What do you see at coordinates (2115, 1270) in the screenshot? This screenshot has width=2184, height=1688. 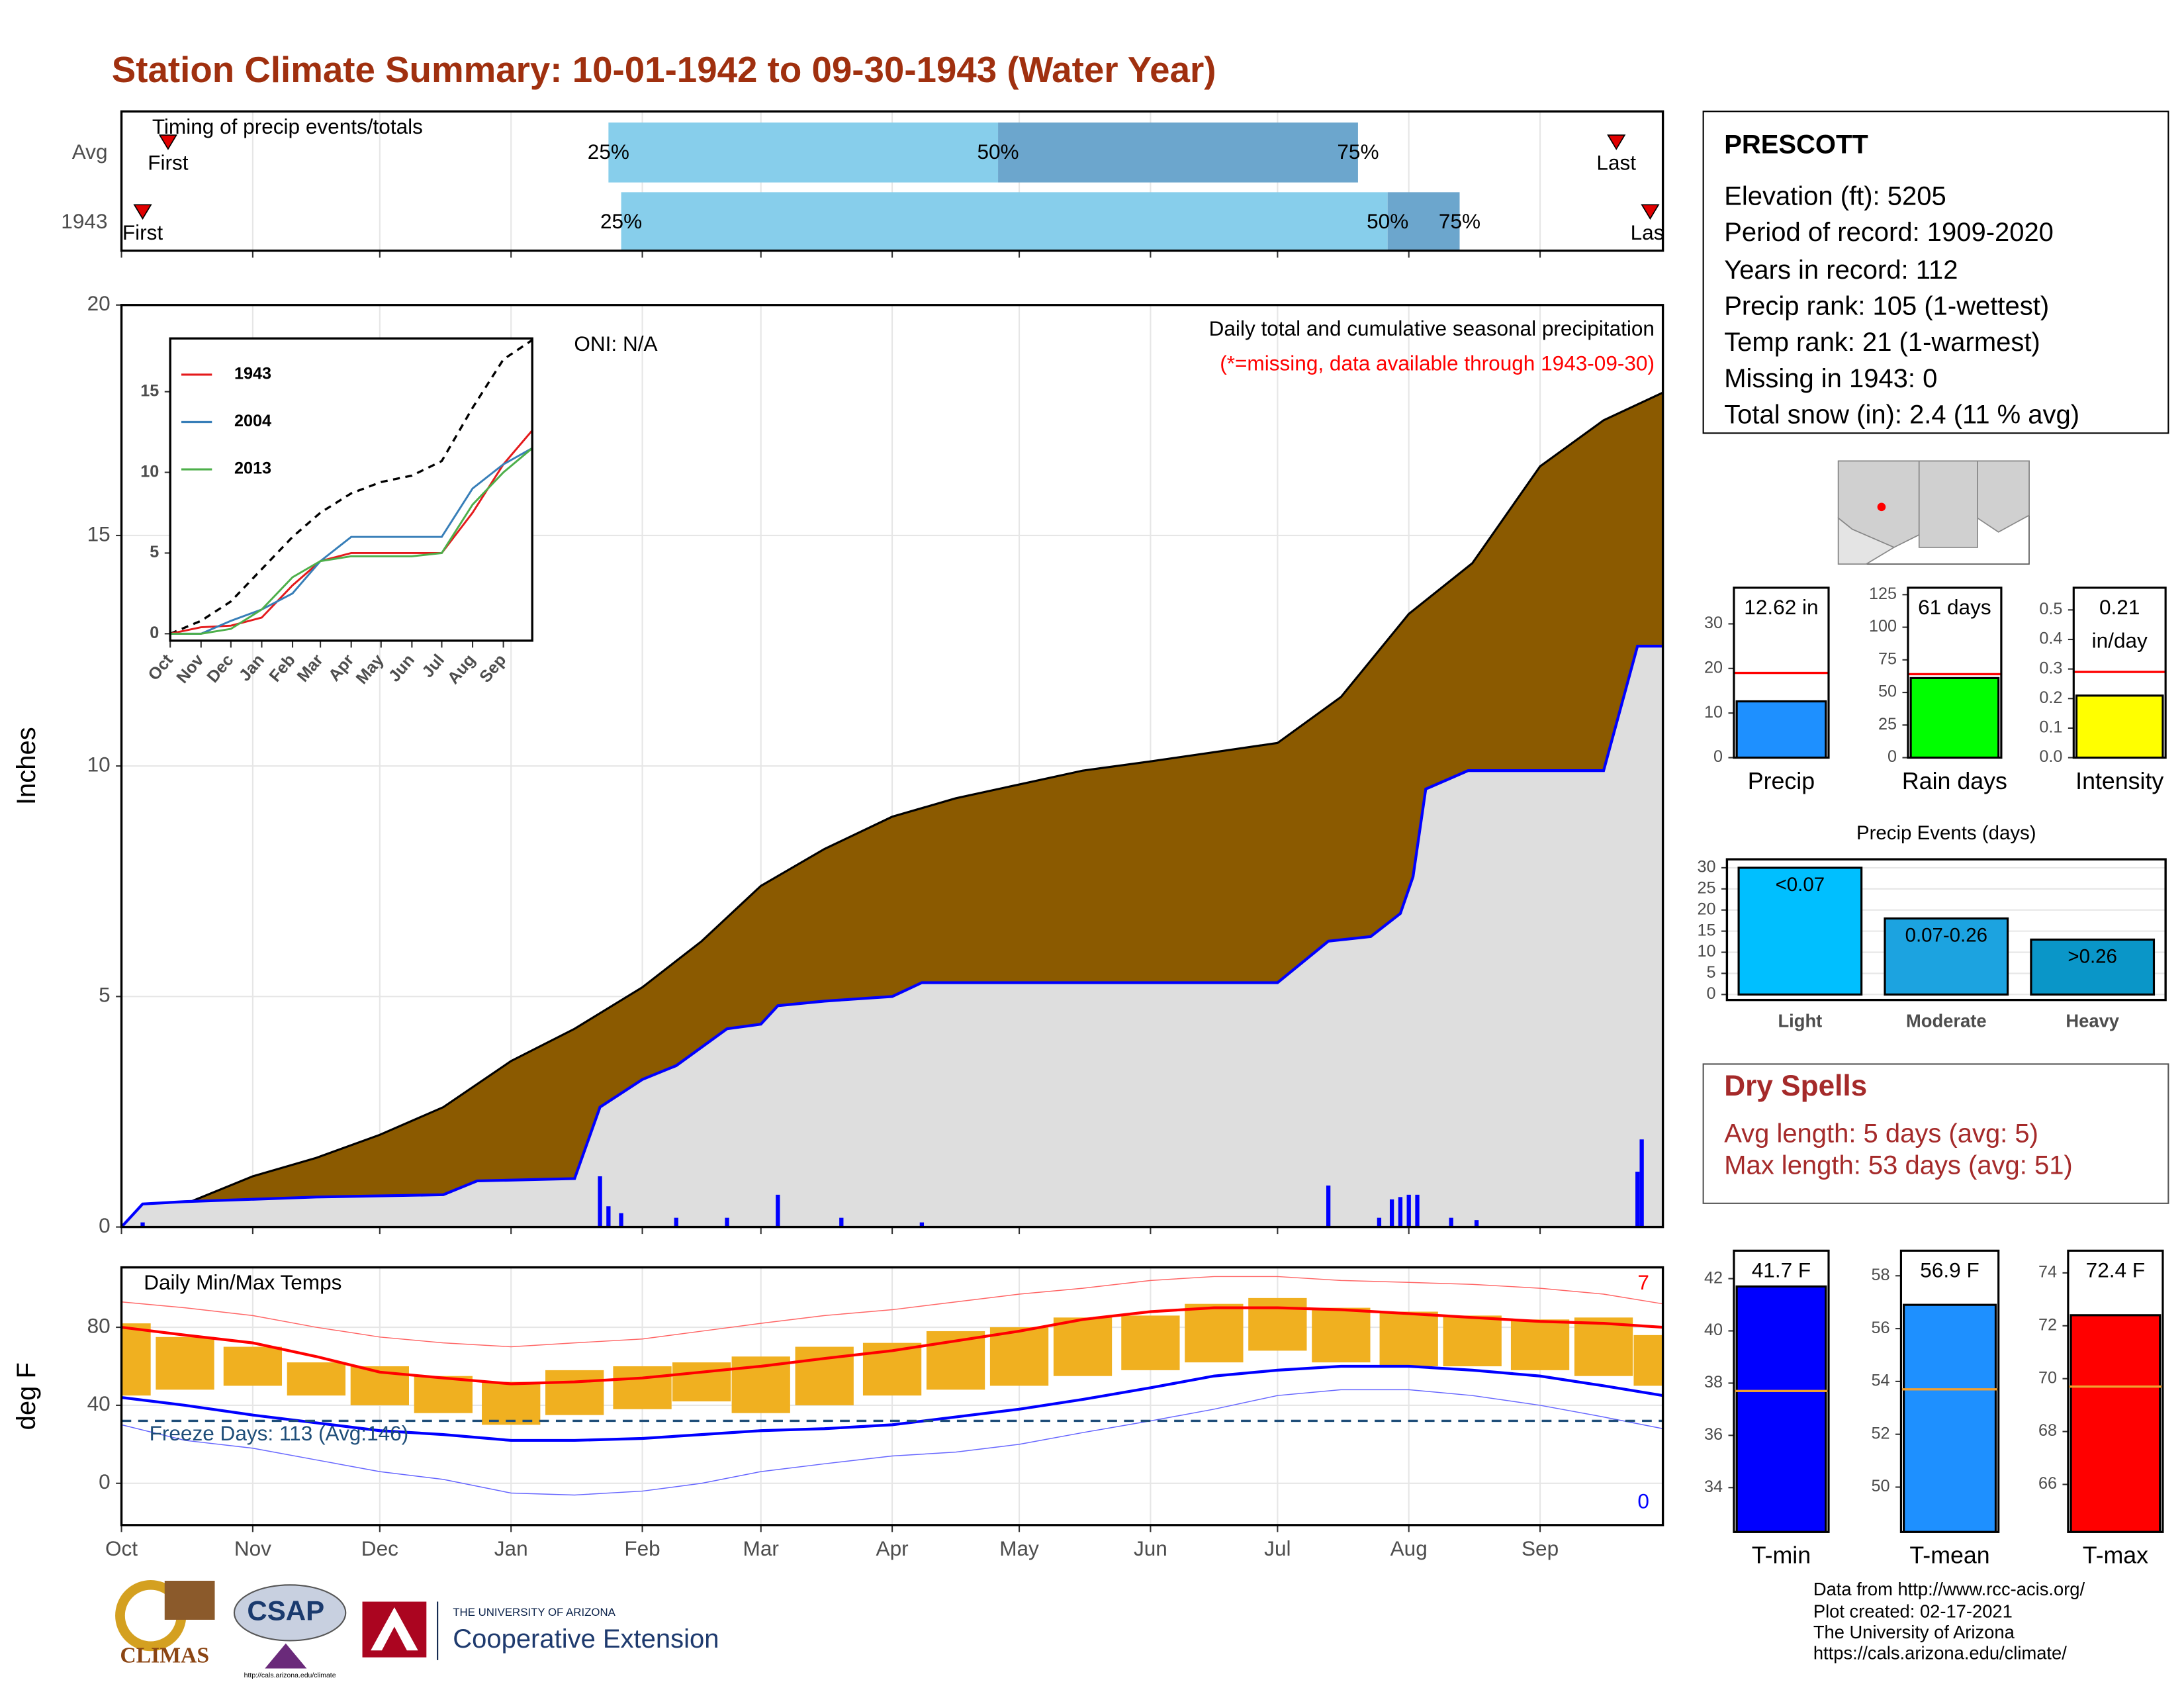 I see `value-label: 72.4 F` at bounding box center [2115, 1270].